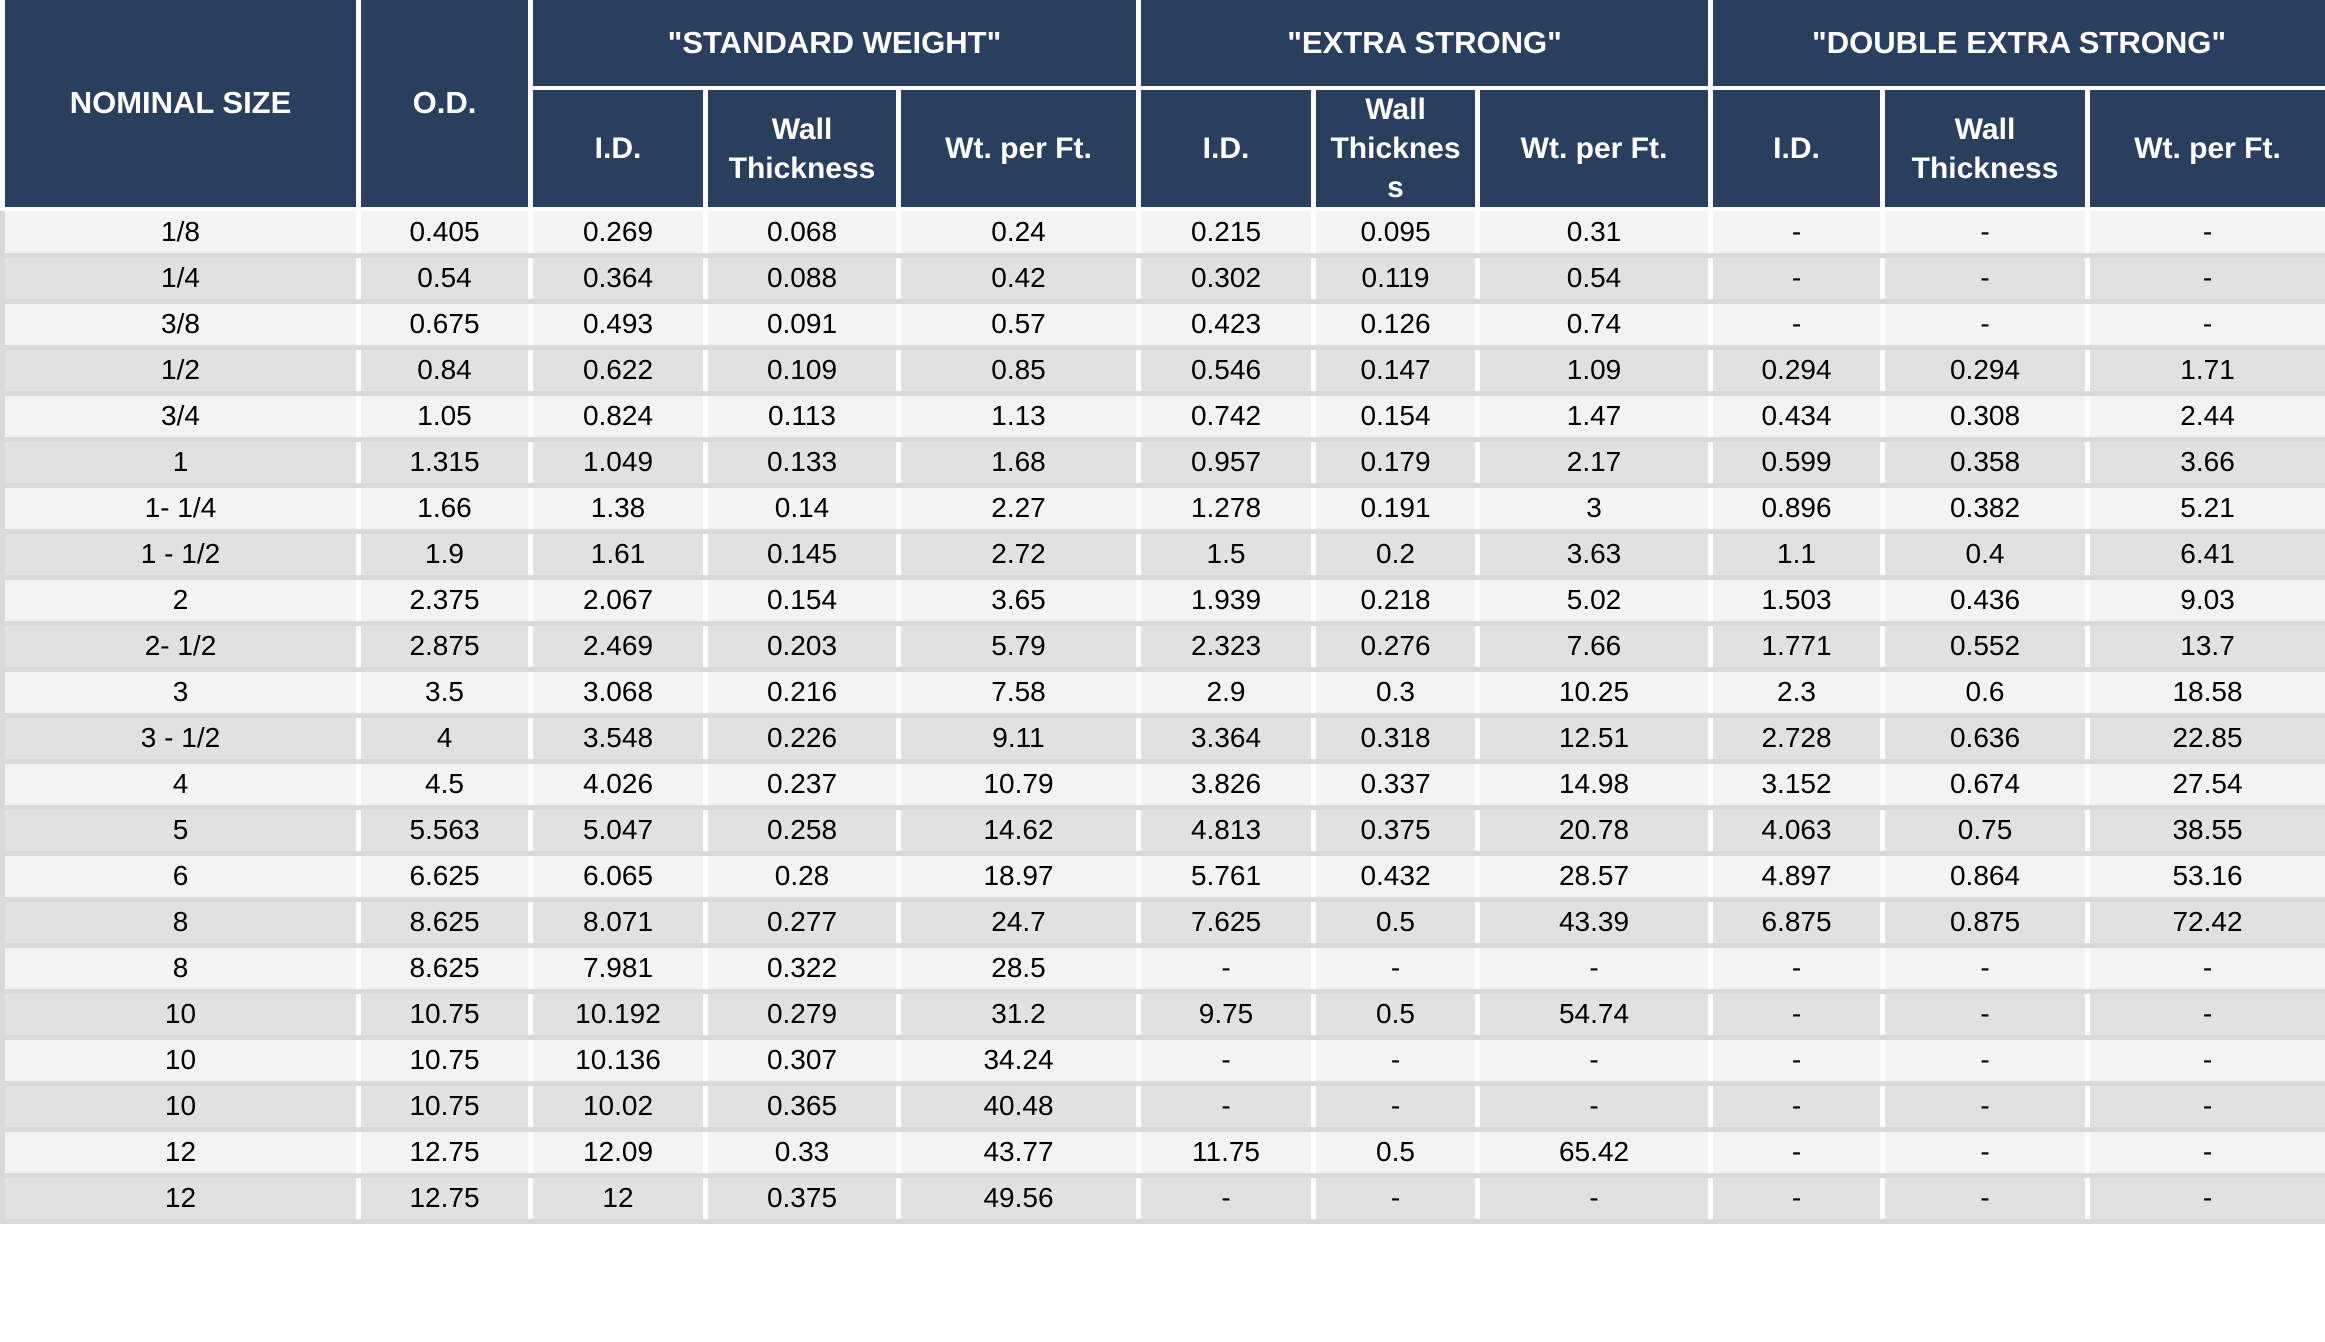 The width and height of the screenshot is (2325, 1342). I want to click on cell-es-wt: 12.51, so click(1595, 739).